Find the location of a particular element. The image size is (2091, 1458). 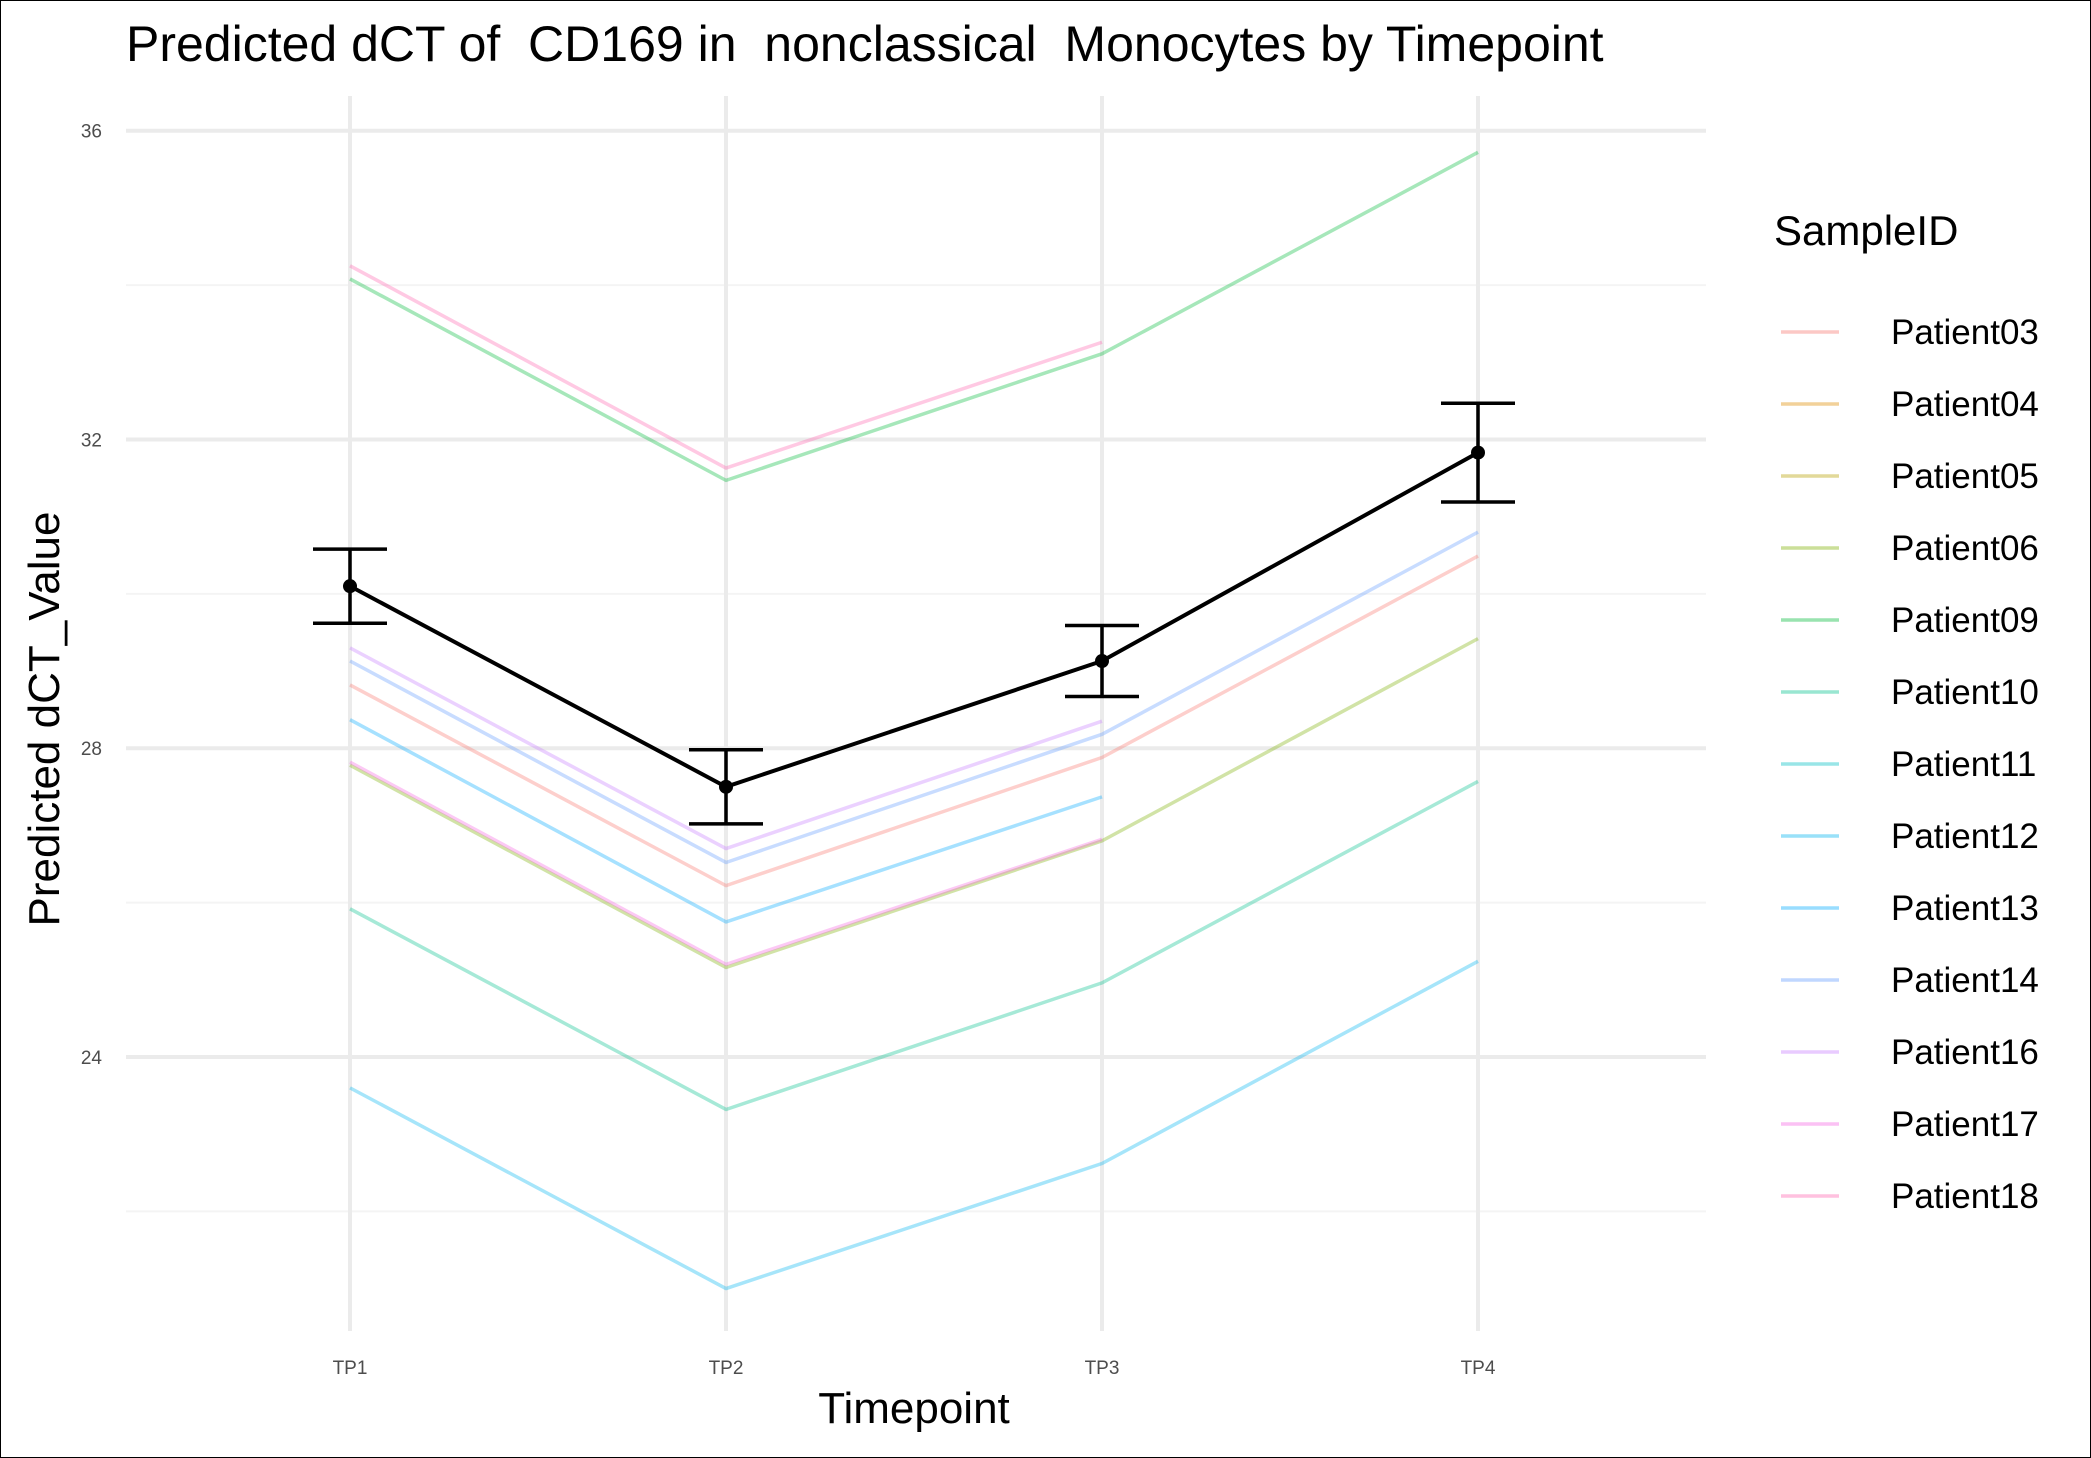

legend-label: Patient14 is located at coordinates (1965, 980).